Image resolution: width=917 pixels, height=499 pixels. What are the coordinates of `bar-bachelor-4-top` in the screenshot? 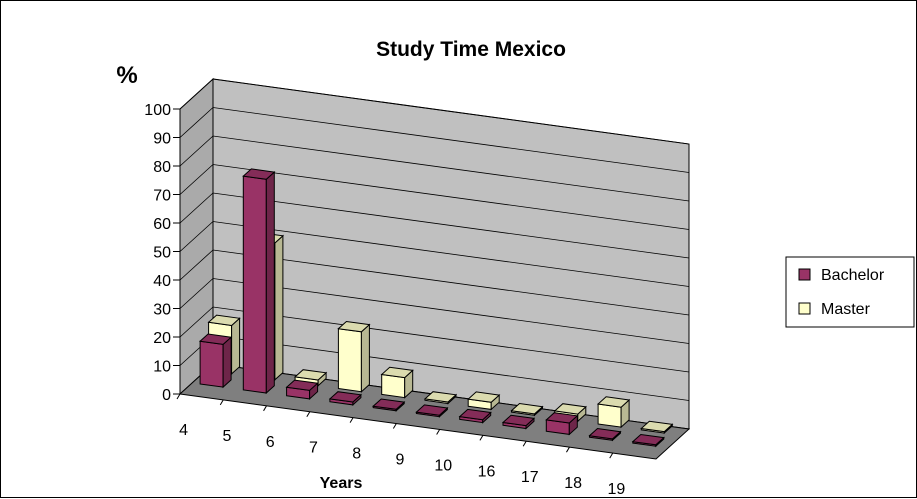 It's located at (215, 339).